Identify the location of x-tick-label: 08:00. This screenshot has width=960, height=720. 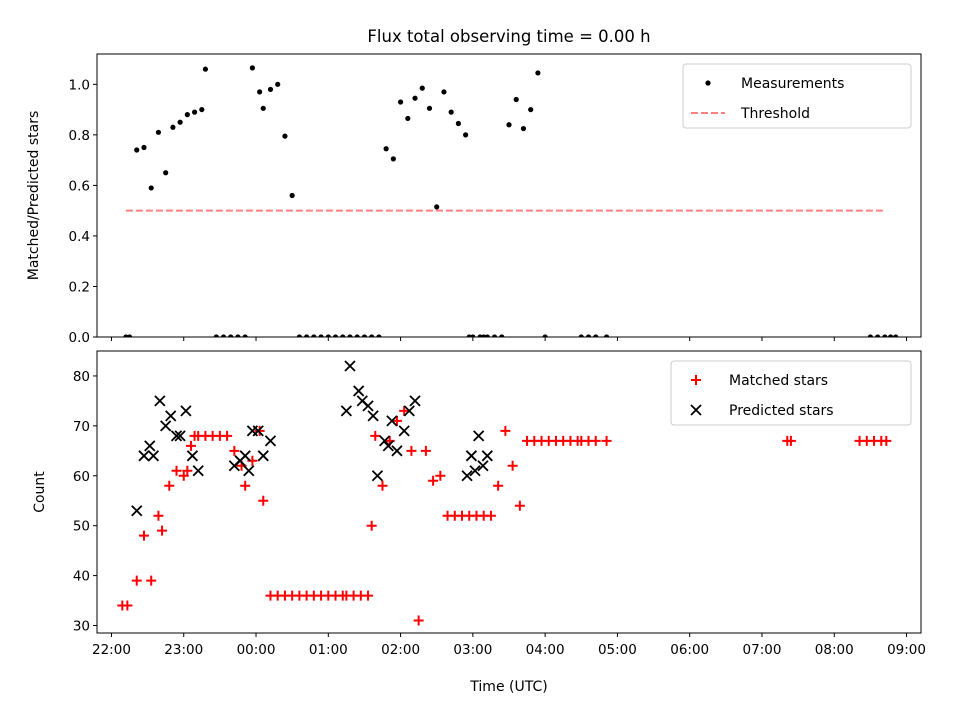
(834, 650).